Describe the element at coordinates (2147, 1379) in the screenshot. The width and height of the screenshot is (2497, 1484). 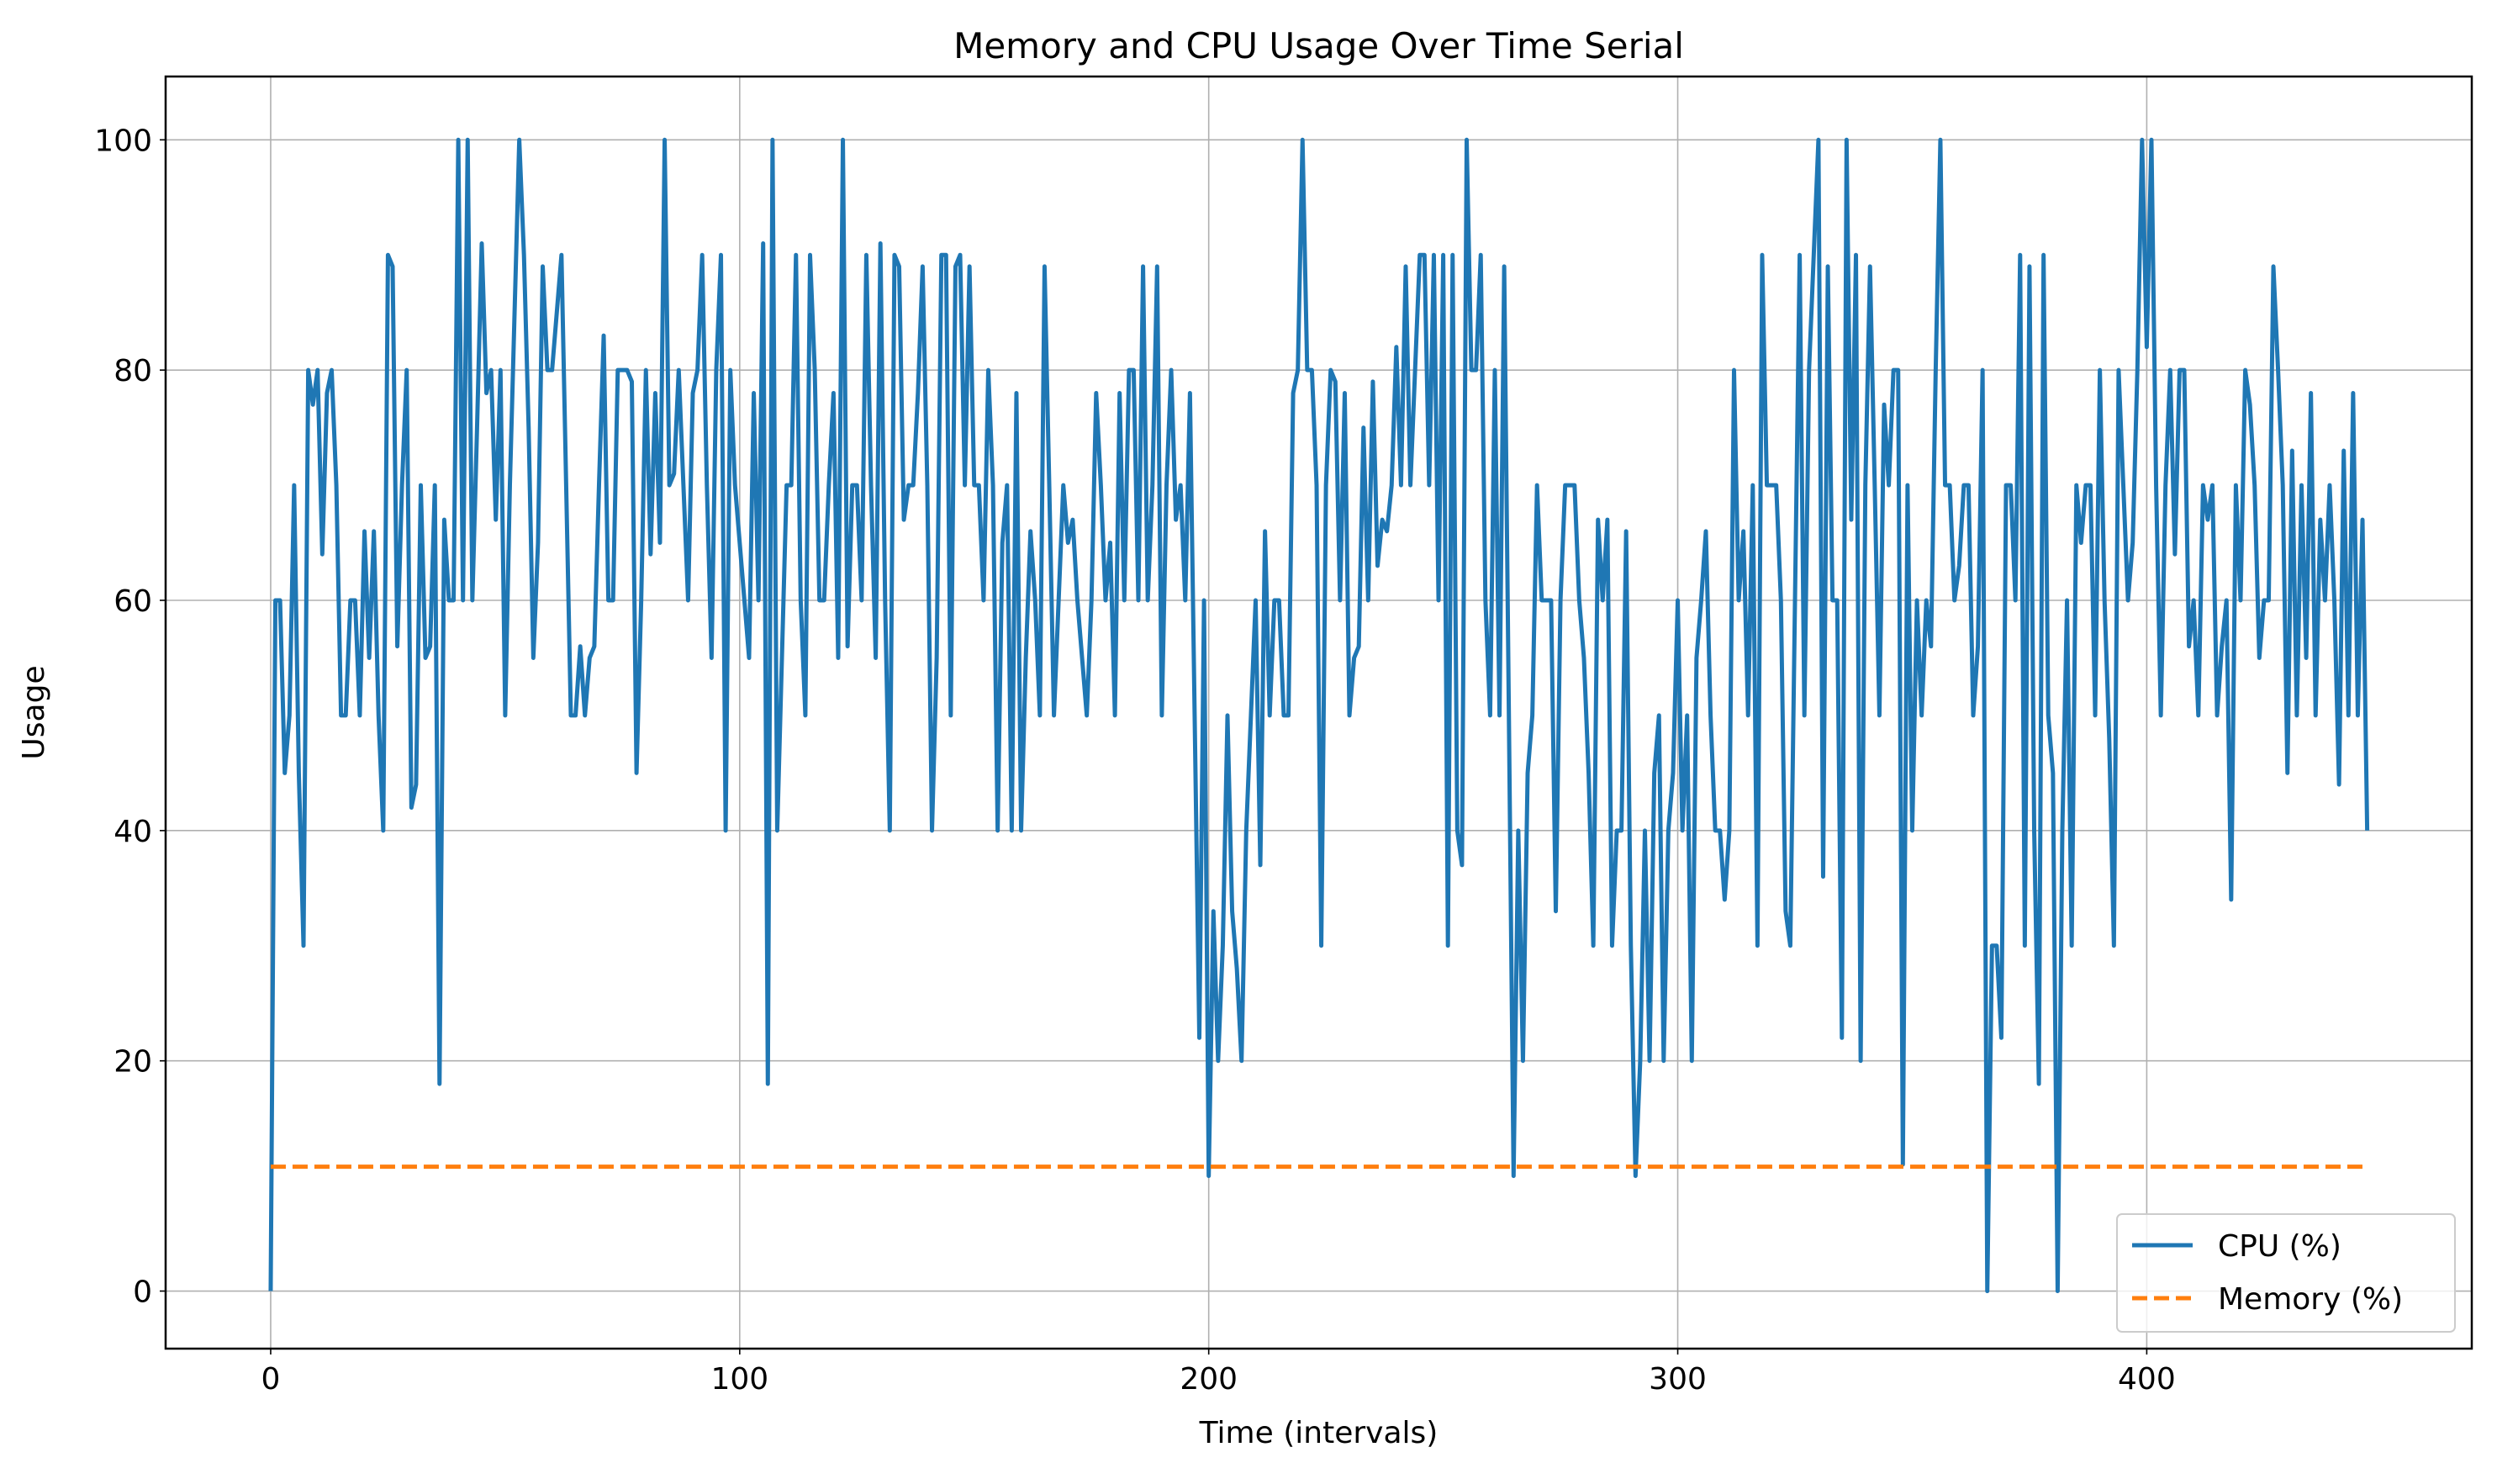
I see `x-tick-label: 400` at that location.